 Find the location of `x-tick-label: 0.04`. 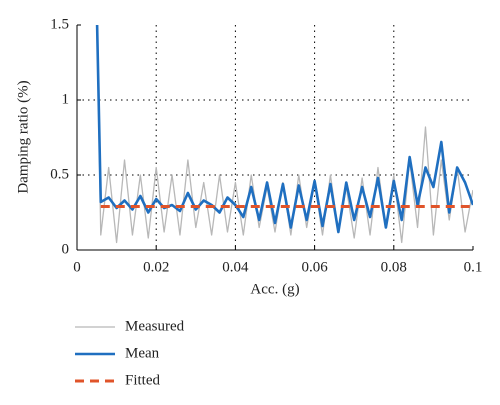

x-tick-label: 0.04 is located at coordinates (235, 267).